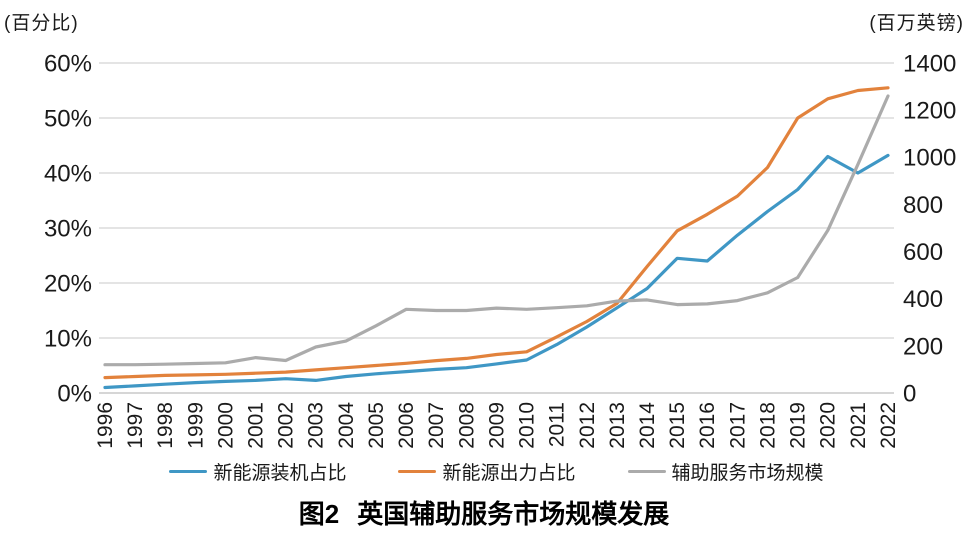 The width and height of the screenshot is (968, 533). Describe the element at coordinates (417, 471) in the screenshot. I see `legend-swatch-orange-line` at that location.